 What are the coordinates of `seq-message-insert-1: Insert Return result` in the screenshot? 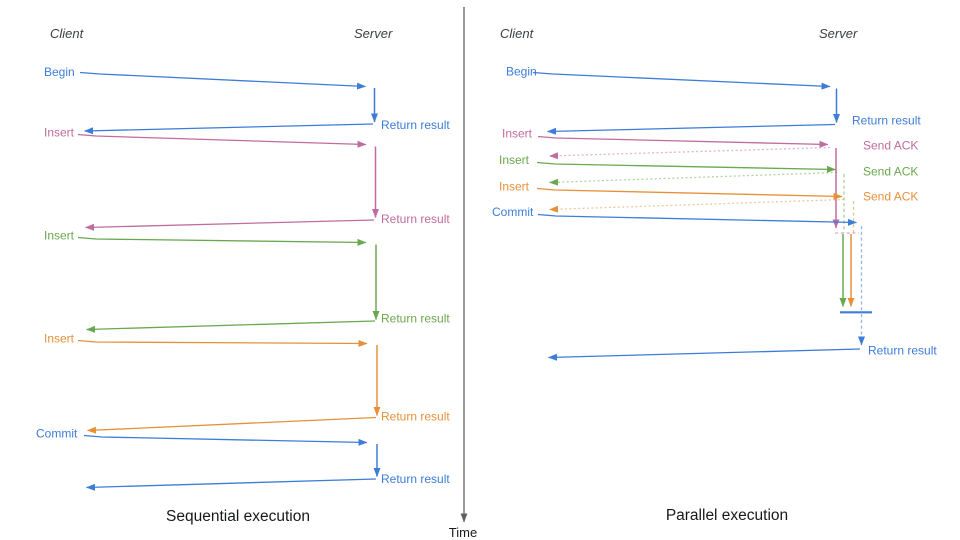 It's located at (247, 178).